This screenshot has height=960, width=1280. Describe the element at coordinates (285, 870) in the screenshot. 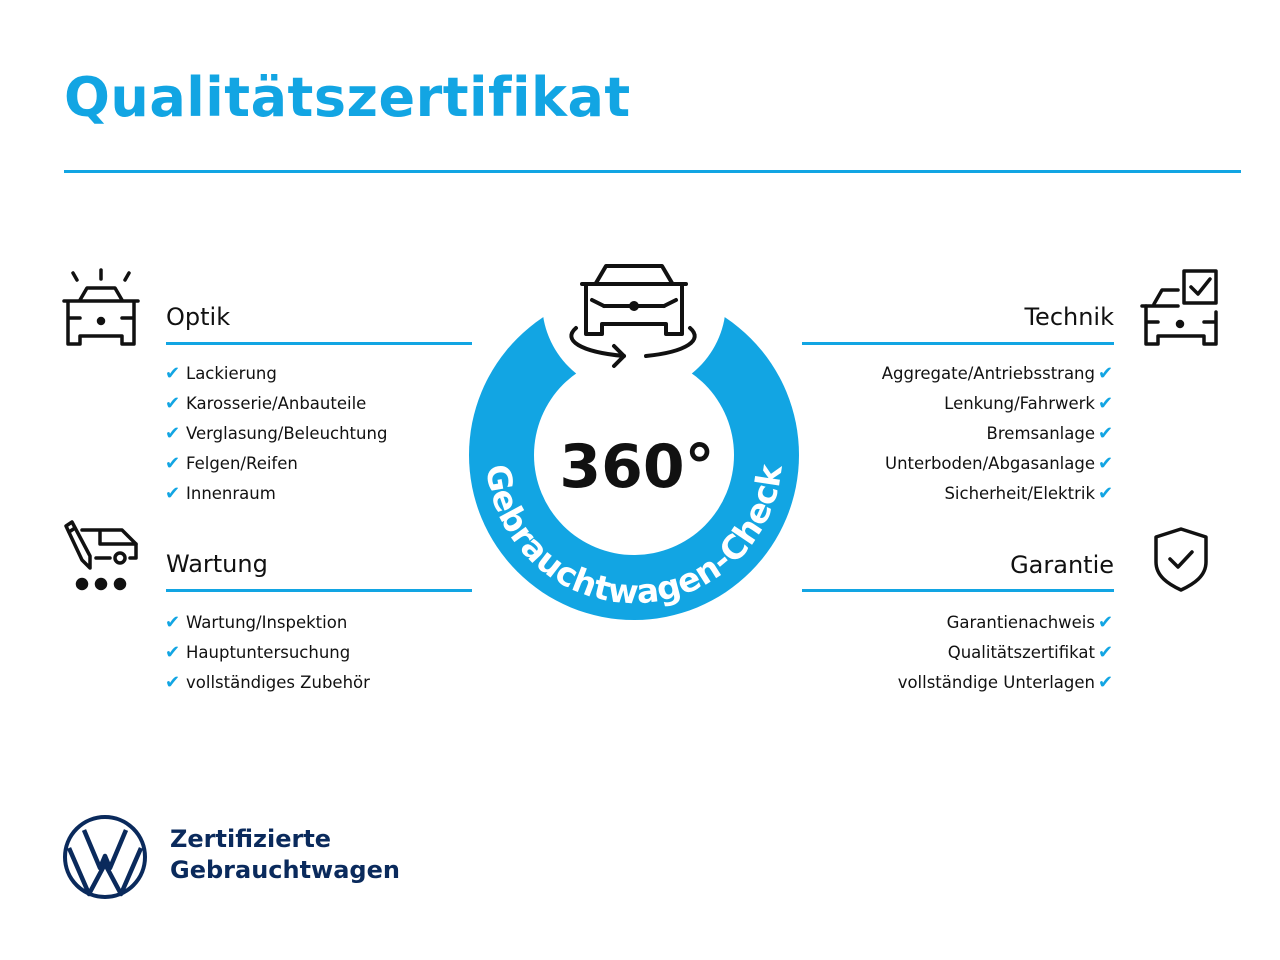

I see `brand-line-2: Gebrauchtwagen` at that location.